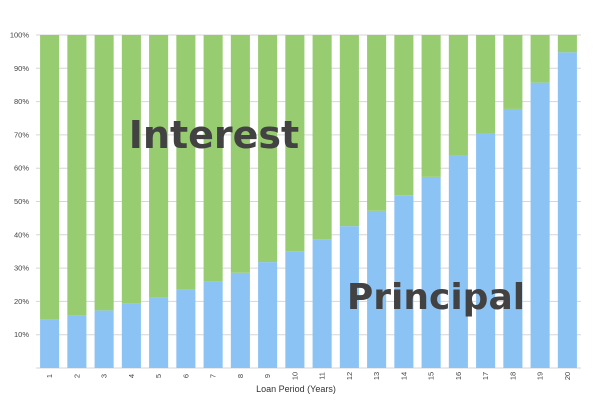 This screenshot has width=600, height=406. What do you see at coordinates (21, 301) in the screenshot?
I see `y-tick-label: 20%` at bounding box center [21, 301].